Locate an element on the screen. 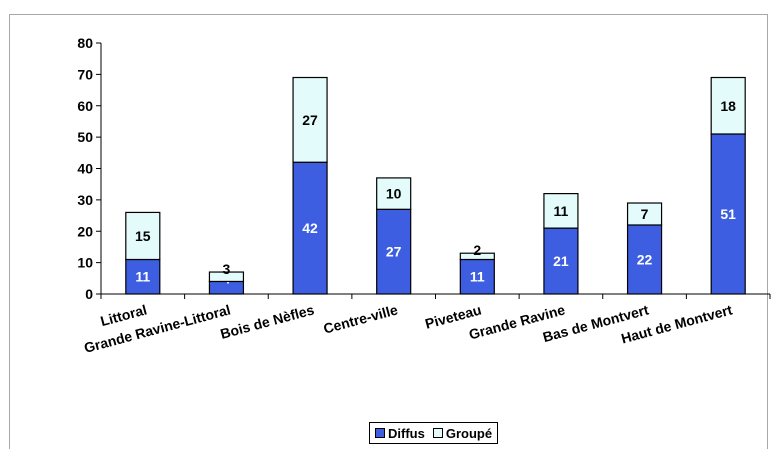 Image resolution: width=780 pixels, height=449 pixels. legend-item-groupe: Groupé is located at coordinates (462, 433).